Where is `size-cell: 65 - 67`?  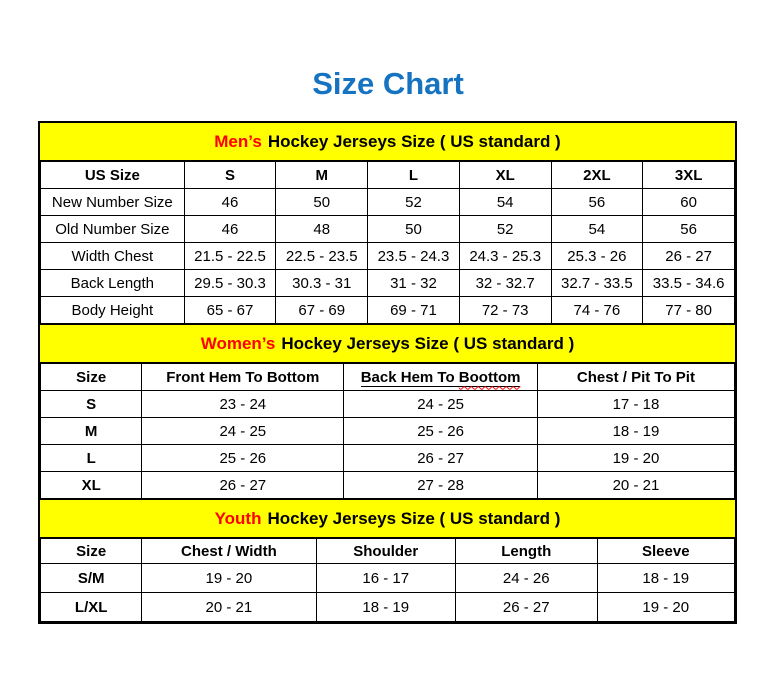 size-cell: 65 - 67 is located at coordinates (230, 310).